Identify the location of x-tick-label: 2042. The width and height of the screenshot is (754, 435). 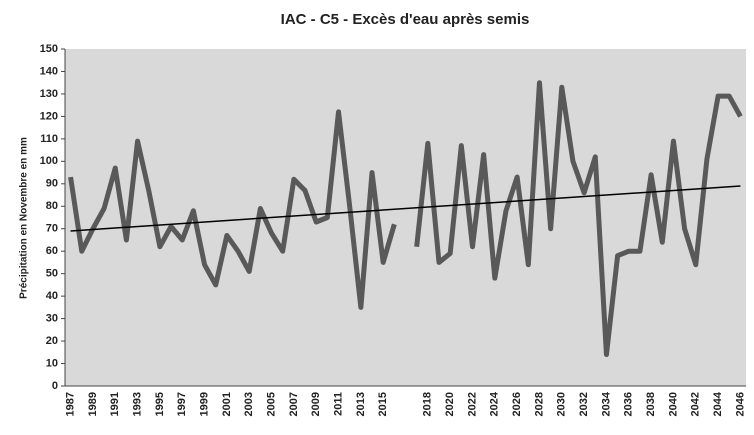
(696, 404).